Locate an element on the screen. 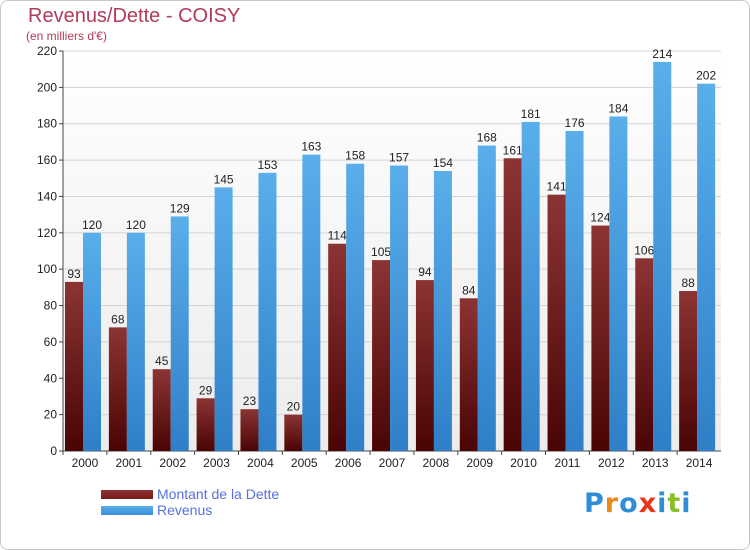 This screenshot has width=750, height=550. x-tick-label: 2006 is located at coordinates (348, 463).